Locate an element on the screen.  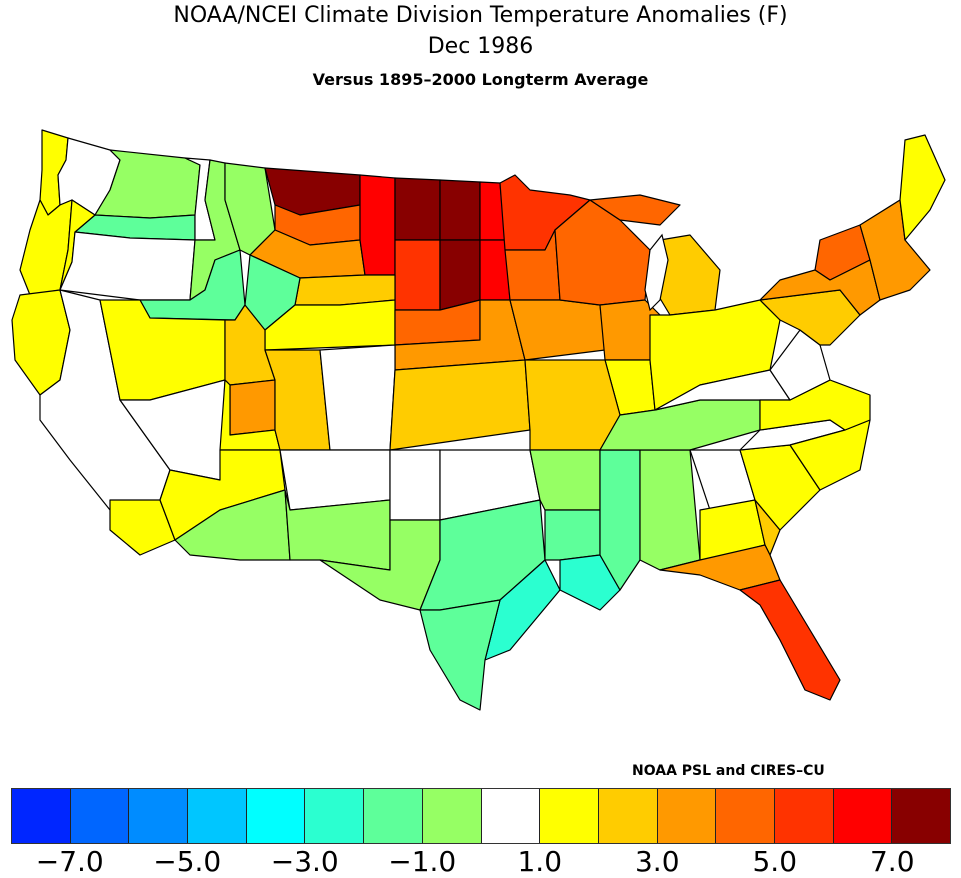
colorbar-tick-label: −5.0 is located at coordinates (187, 861).